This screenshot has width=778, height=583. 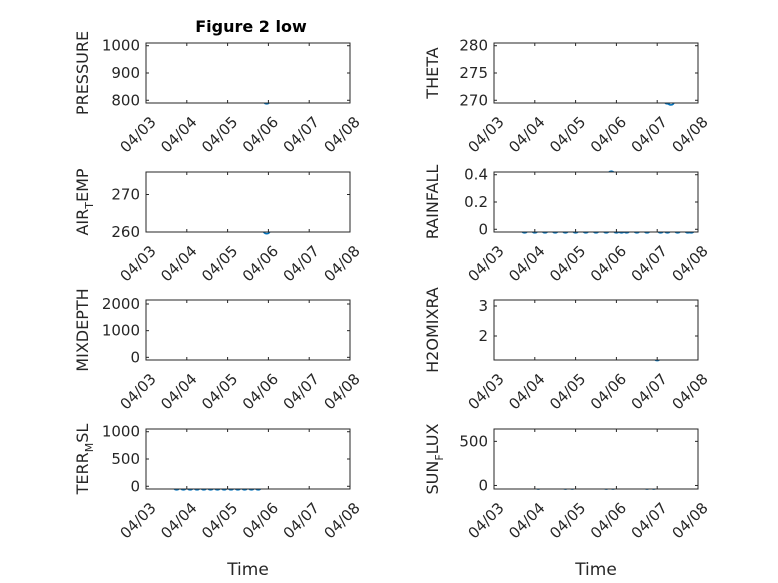 What do you see at coordinates (121, 304) in the screenshot?
I see `y-tick-label: 2000` at bounding box center [121, 304].